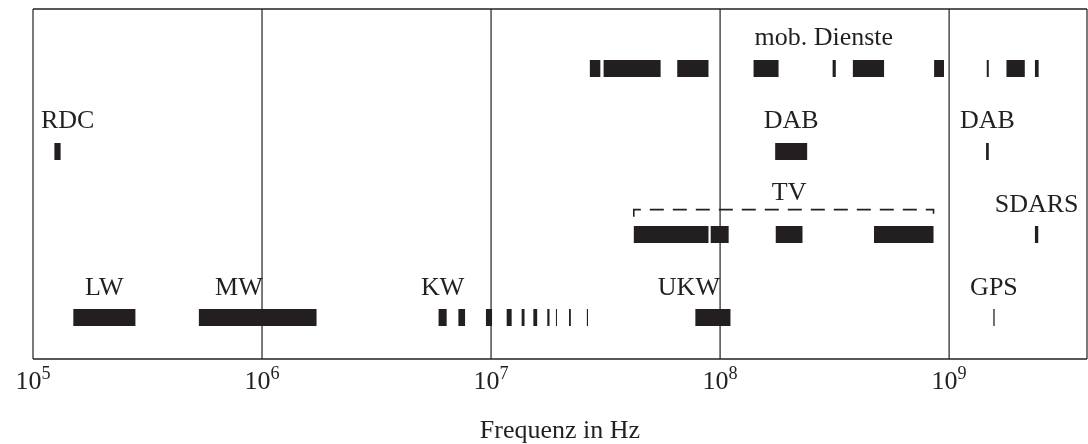 This screenshot has height=444, width=1088. What do you see at coordinates (68, 120) in the screenshot?
I see `series-label: RDC` at bounding box center [68, 120].